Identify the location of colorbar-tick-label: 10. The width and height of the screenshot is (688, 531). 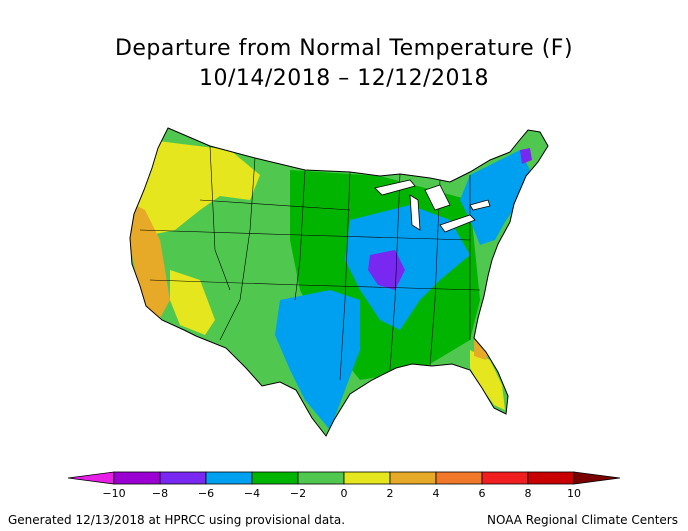
(574, 493).